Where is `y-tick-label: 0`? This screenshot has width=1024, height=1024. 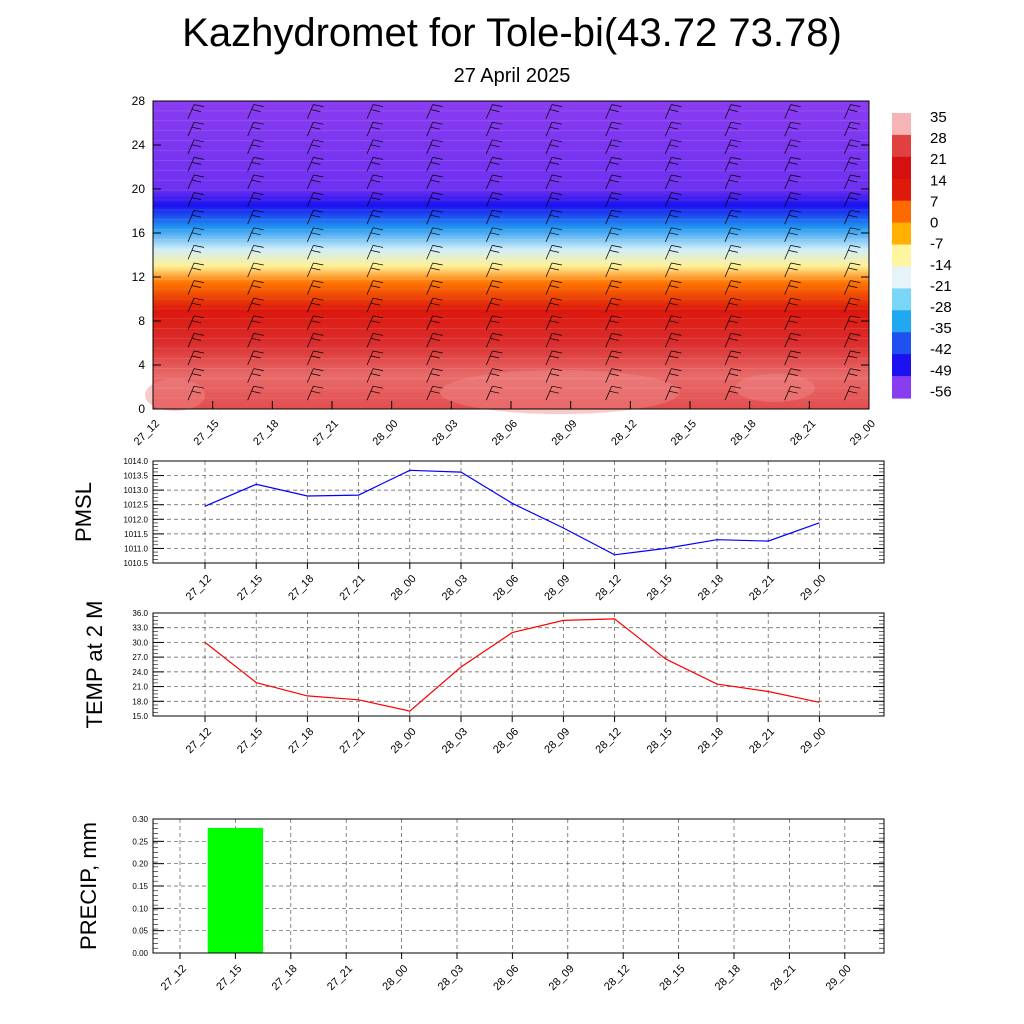
y-tick-label: 0 is located at coordinates (141, 409).